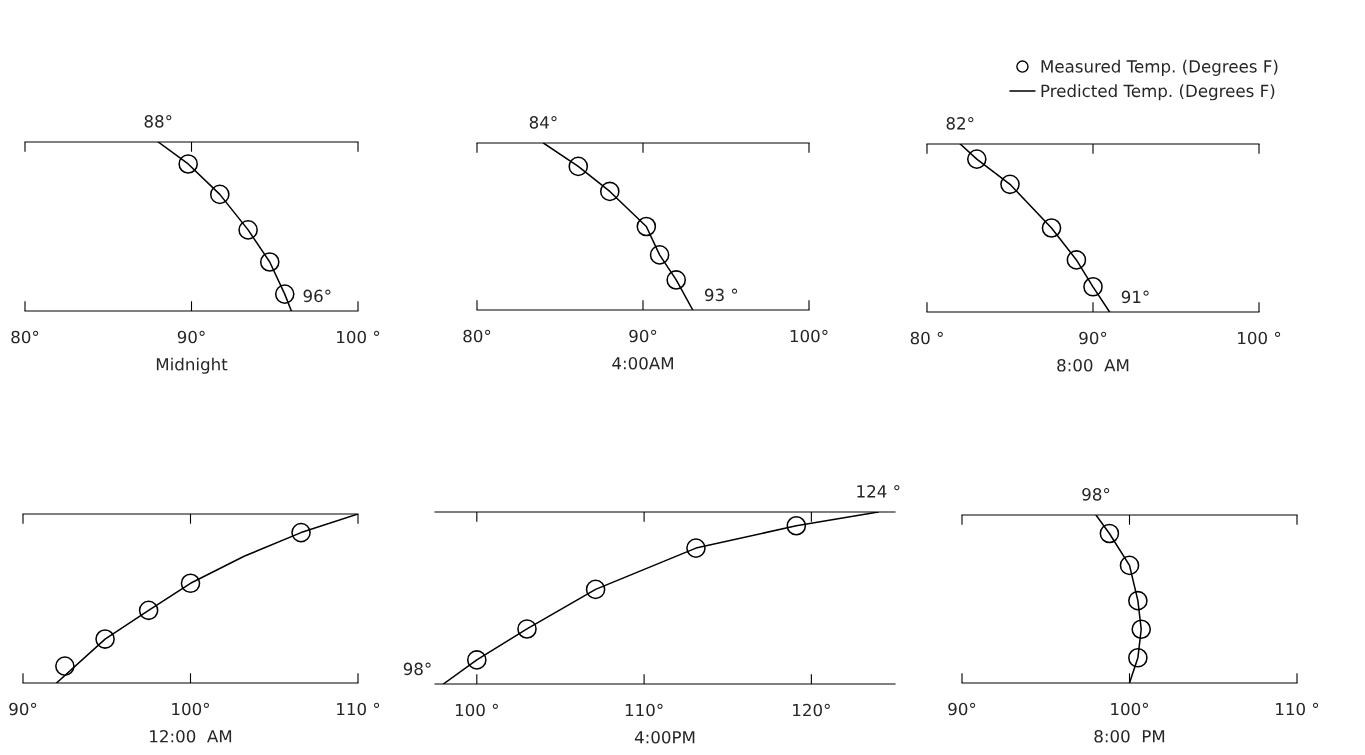  What do you see at coordinates (543, 122) in the screenshot?
I see `annotation: 84°` at bounding box center [543, 122].